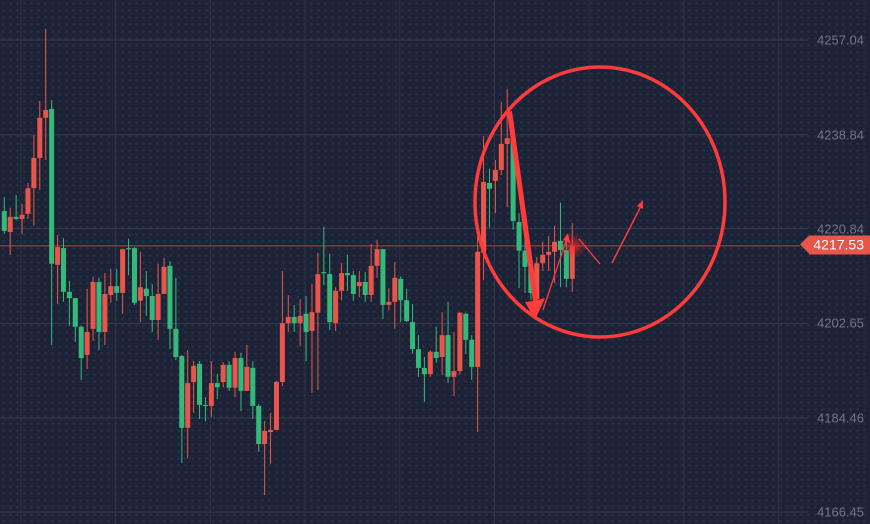  Describe the element at coordinates (840, 135) in the screenshot. I see `y-tick-label: 4238.84` at that location.